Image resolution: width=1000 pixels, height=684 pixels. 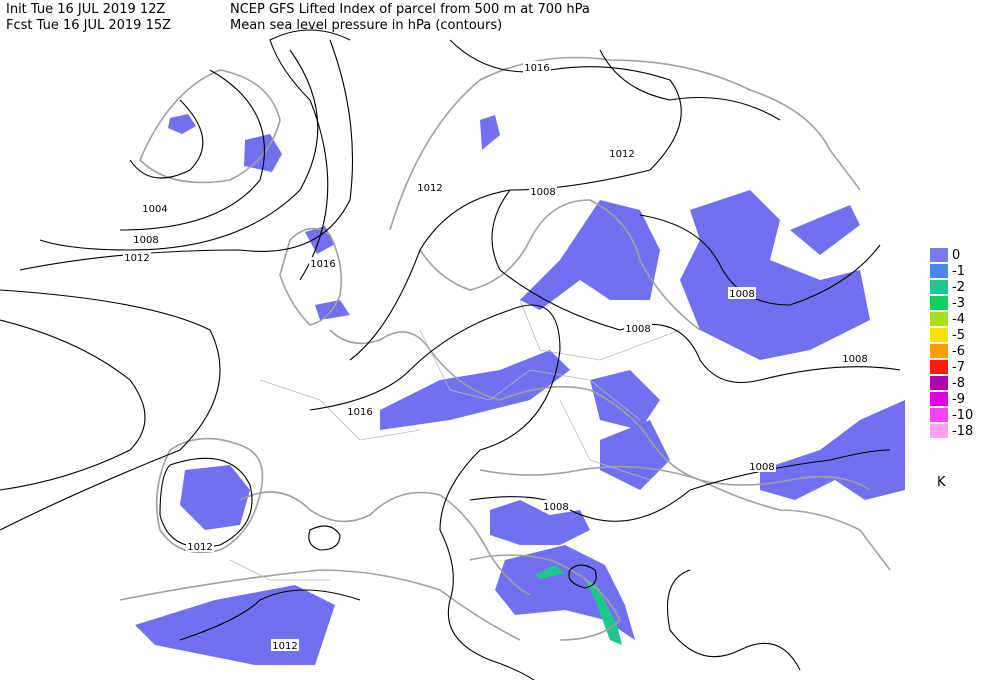 I want to click on legend-label: -4, so click(x=958, y=319).